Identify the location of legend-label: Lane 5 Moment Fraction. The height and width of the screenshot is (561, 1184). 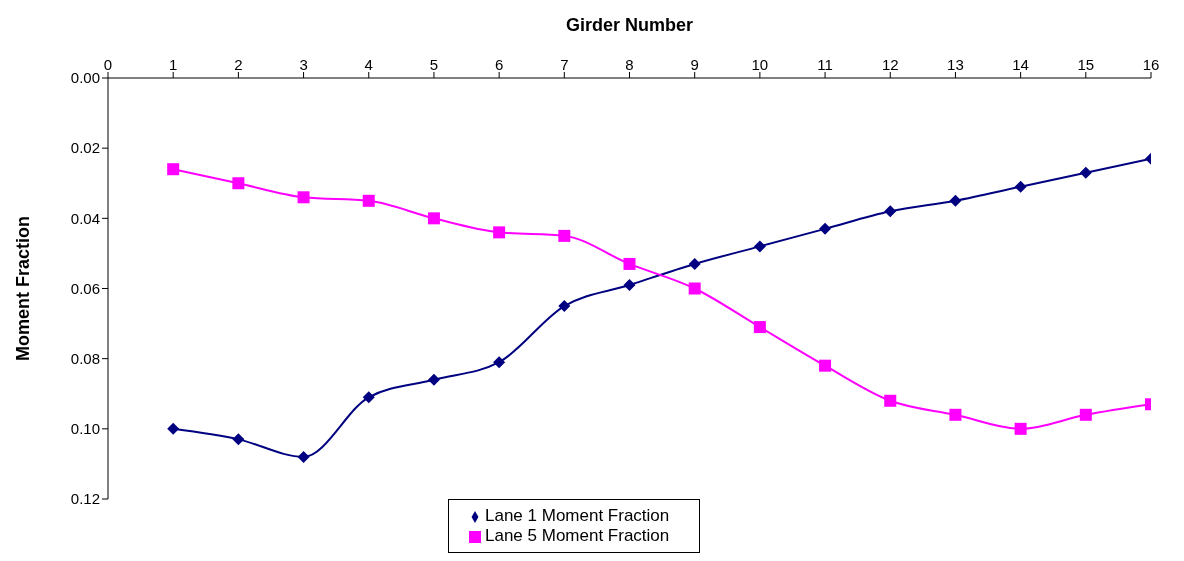
(577, 535).